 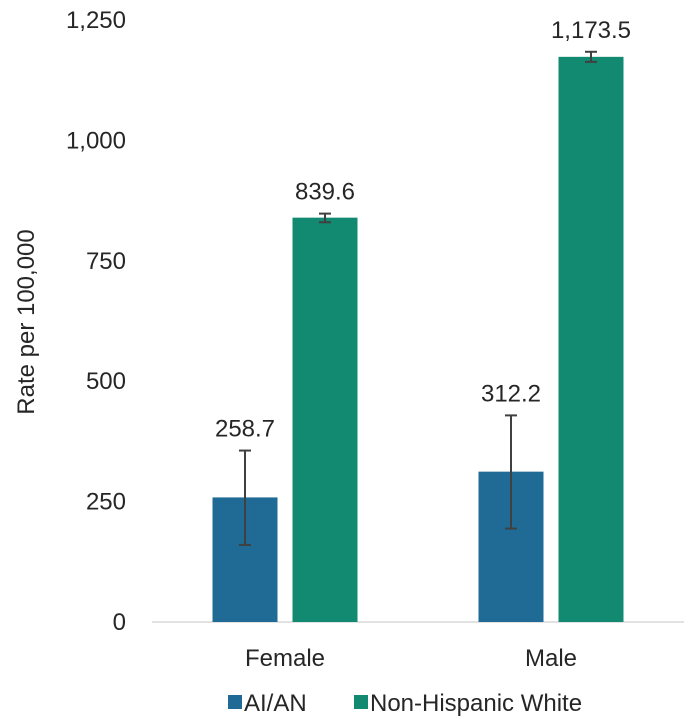 I want to click on data-label: 1,173.5, so click(x=591, y=30).